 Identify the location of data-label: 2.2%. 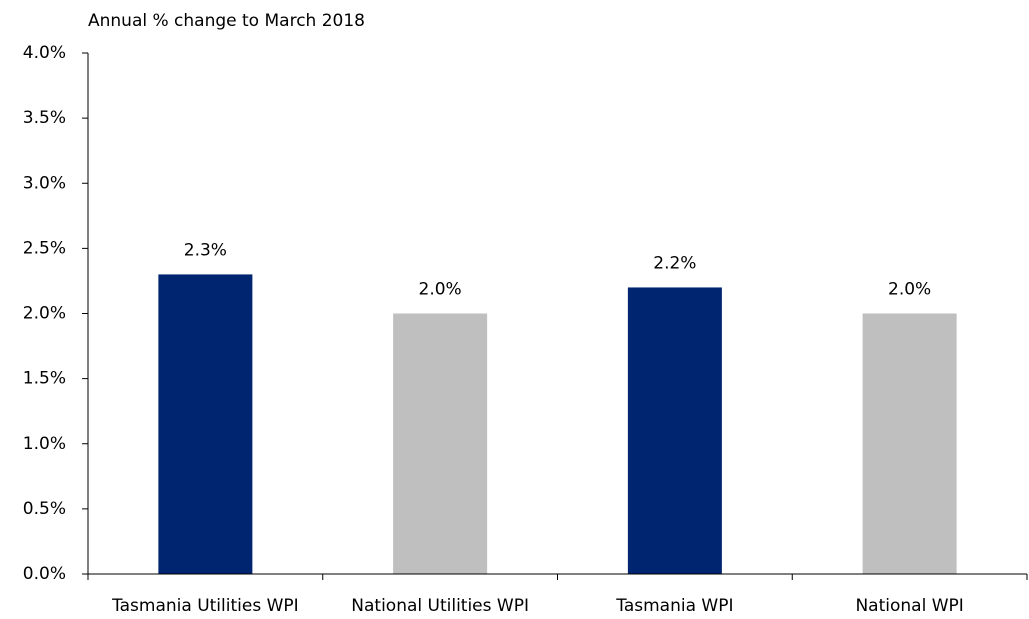
(674, 263).